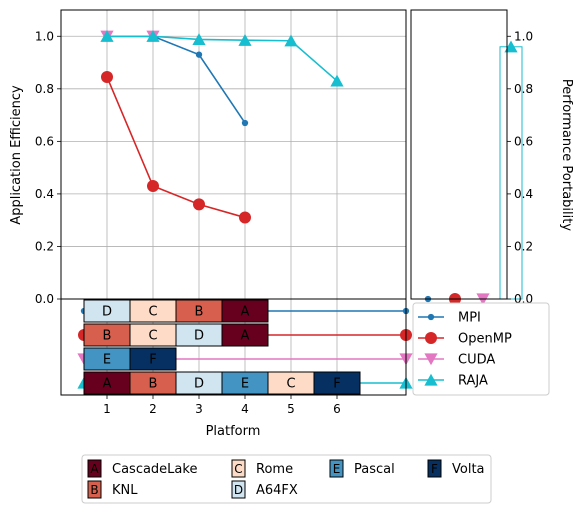 The image size is (587, 513). I want to click on platform-legend-item-knl: B KNL, so click(112, 489).